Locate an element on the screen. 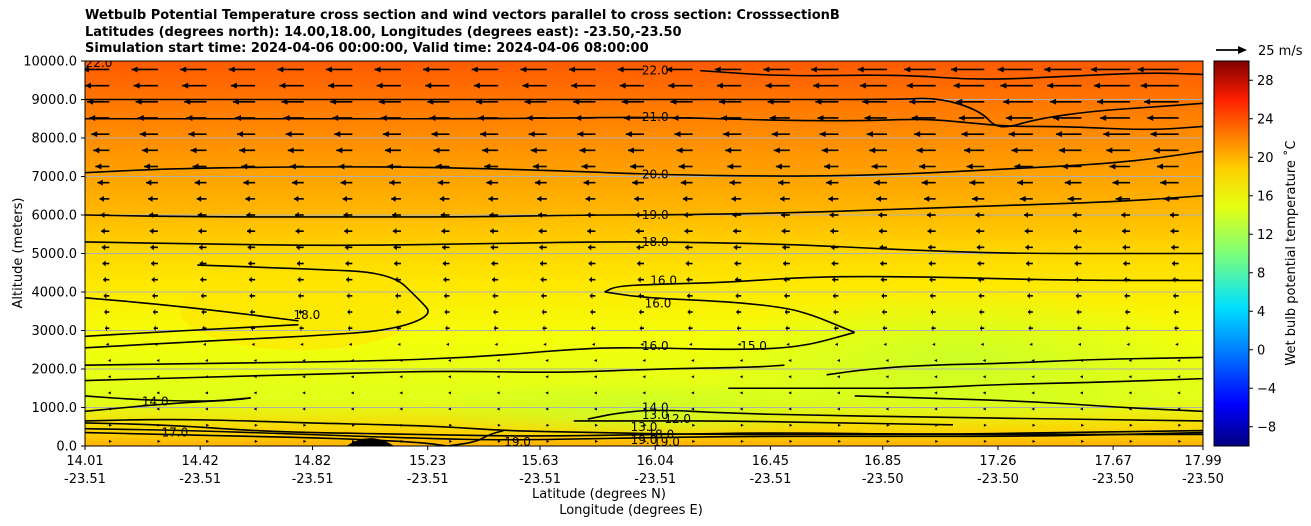 This screenshot has height=526, width=1311. x-tick-label-lon: -23.51 is located at coordinates (313, 479).